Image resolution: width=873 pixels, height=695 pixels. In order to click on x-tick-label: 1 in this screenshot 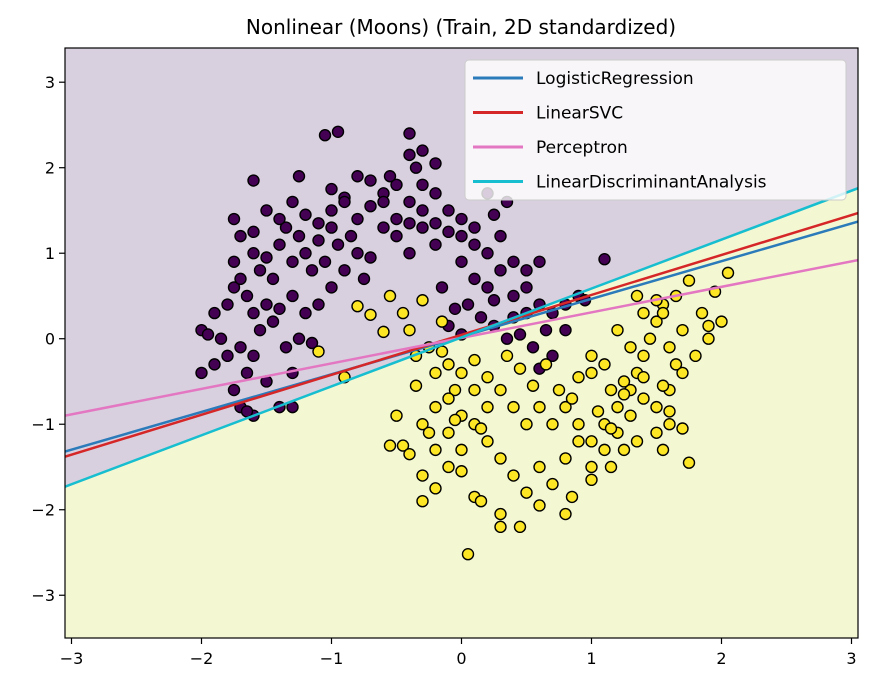, I will do `click(591, 658)`.